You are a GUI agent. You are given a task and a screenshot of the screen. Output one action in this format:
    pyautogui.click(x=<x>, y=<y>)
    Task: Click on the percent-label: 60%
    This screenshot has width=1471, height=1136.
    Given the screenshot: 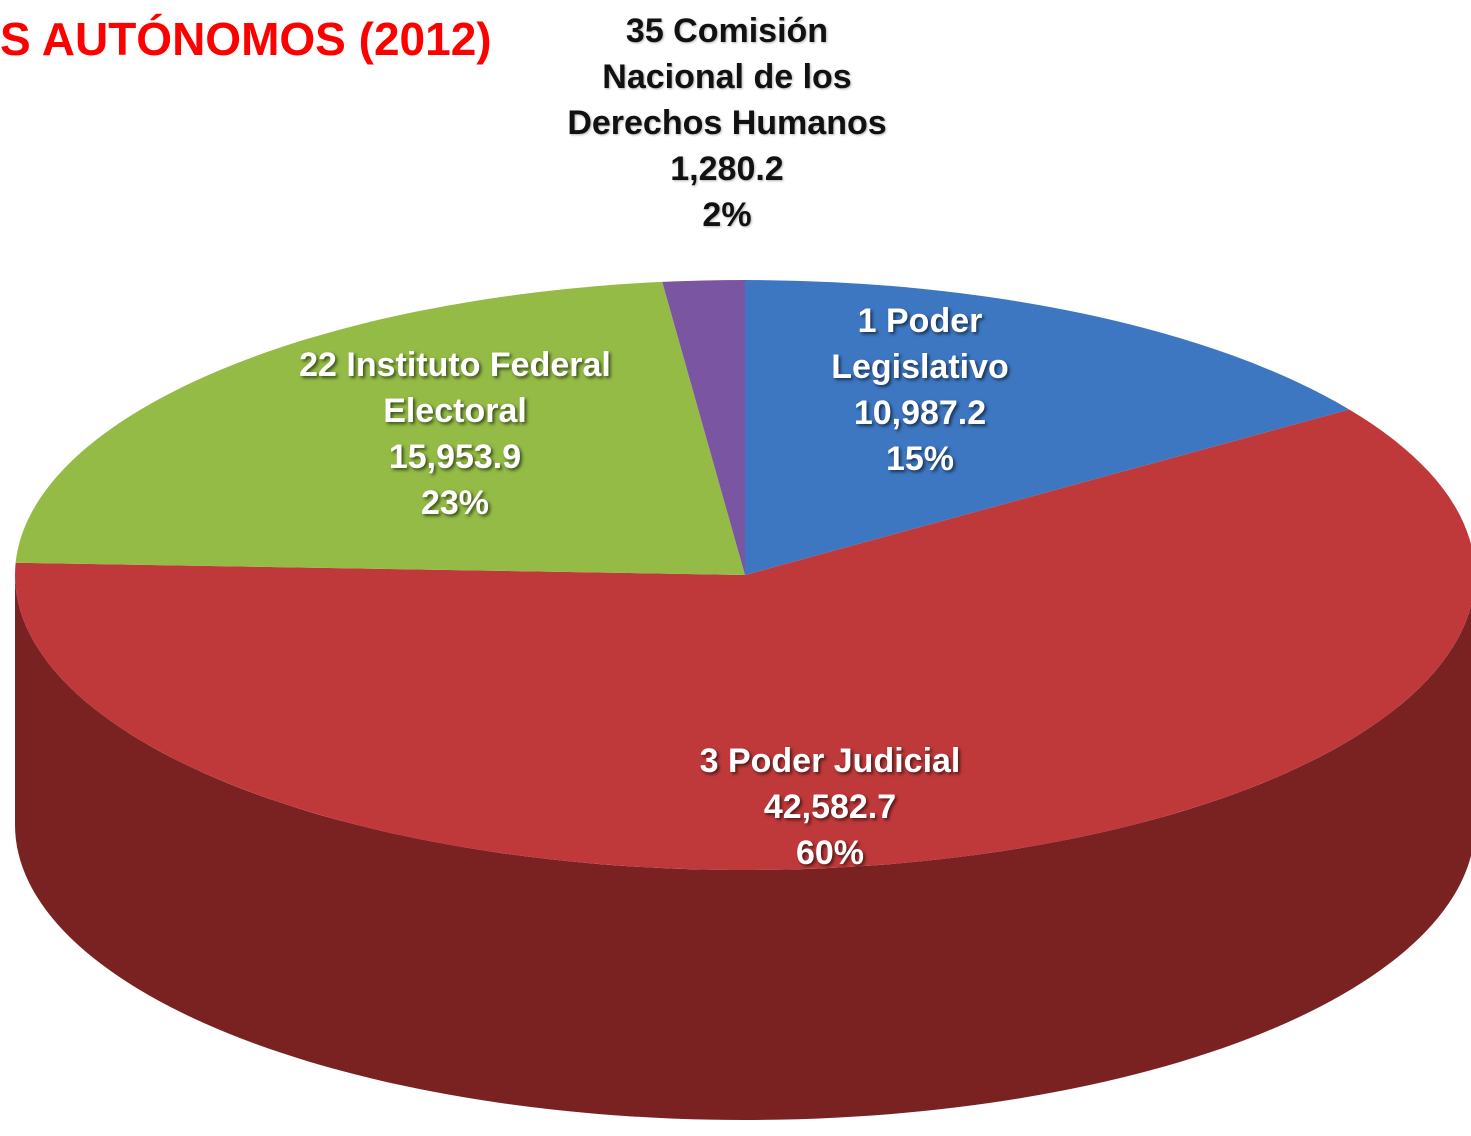 What is the action you would take?
    pyautogui.click(x=830, y=853)
    